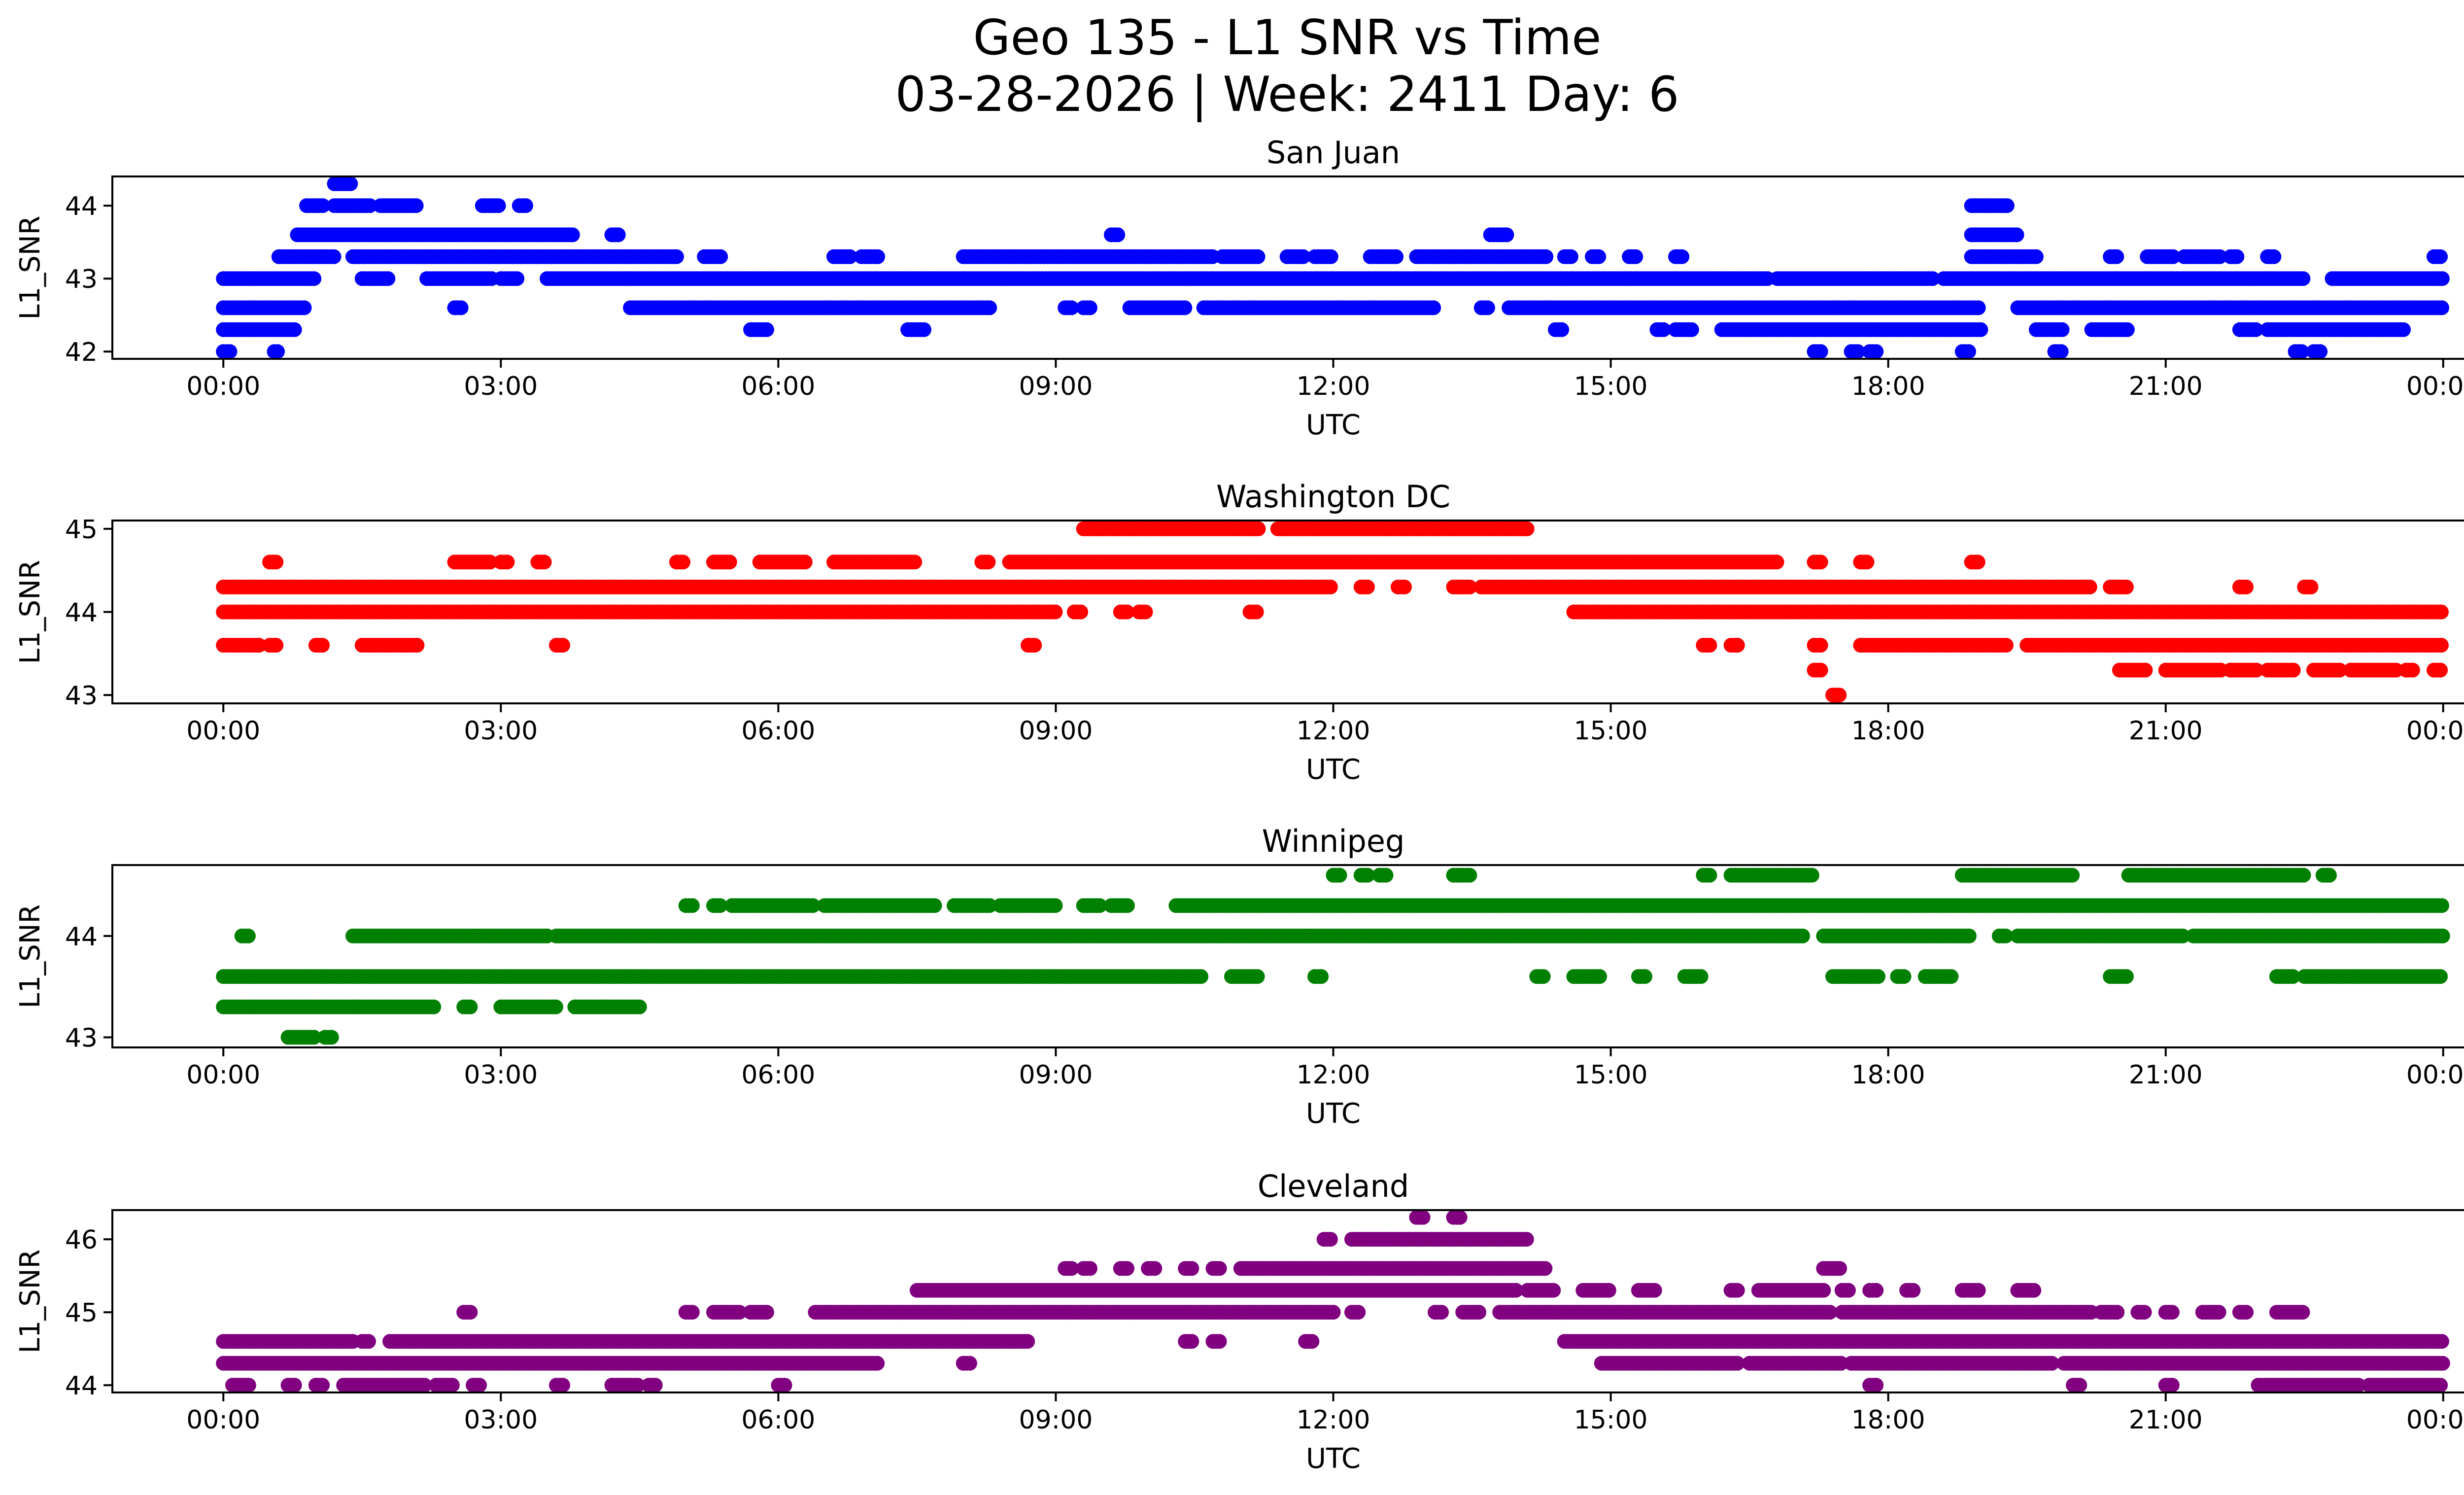  What do you see at coordinates (1333, 386) in the screenshot?
I see `x-tick-label: 12:00` at bounding box center [1333, 386].